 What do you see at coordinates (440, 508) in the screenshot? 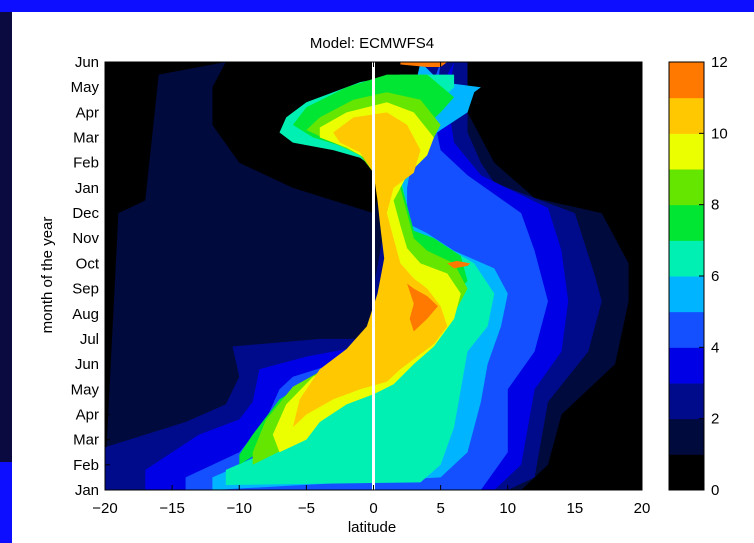
I see `x-tick-label: 5` at bounding box center [440, 508].